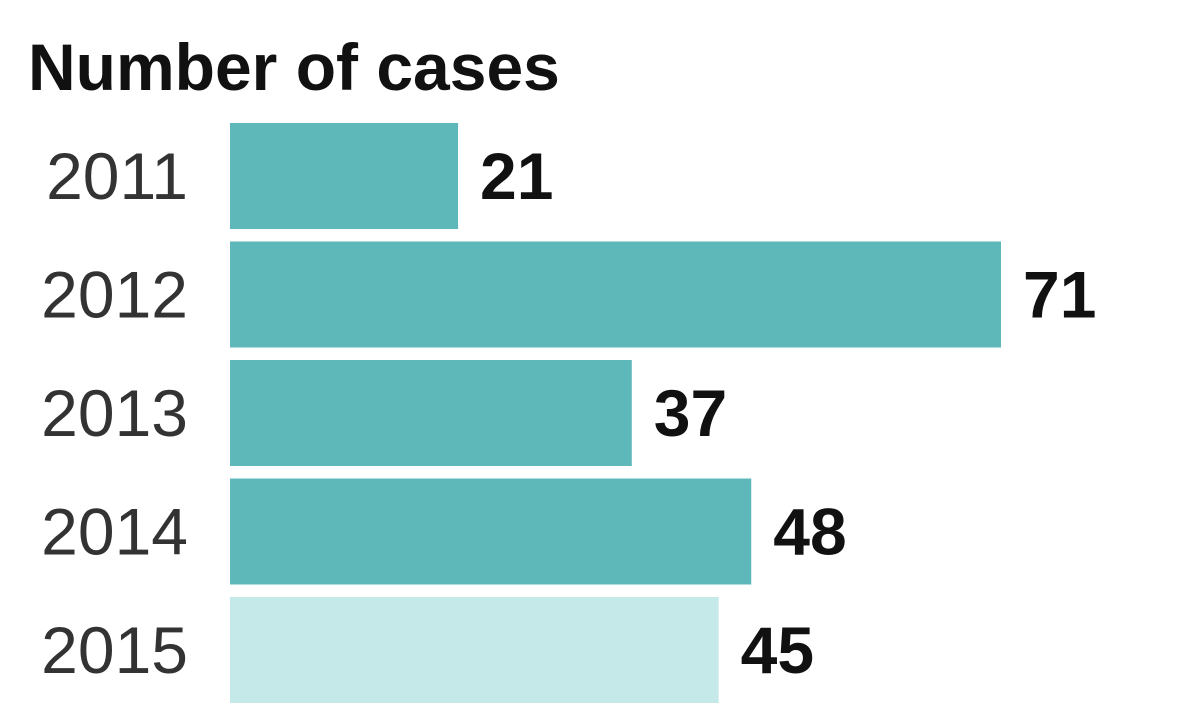  Describe the element at coordinates (294, 67) in the screenshot. I see `chart-title: Number of cases` at that location.